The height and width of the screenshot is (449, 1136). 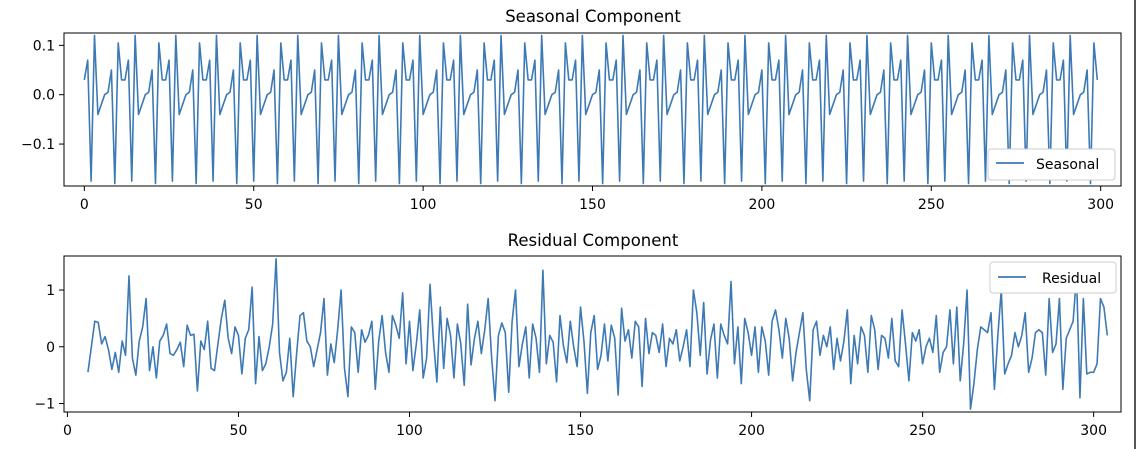 I want to click on residual-y-tick-label: 1, so click(x=50, y=291).